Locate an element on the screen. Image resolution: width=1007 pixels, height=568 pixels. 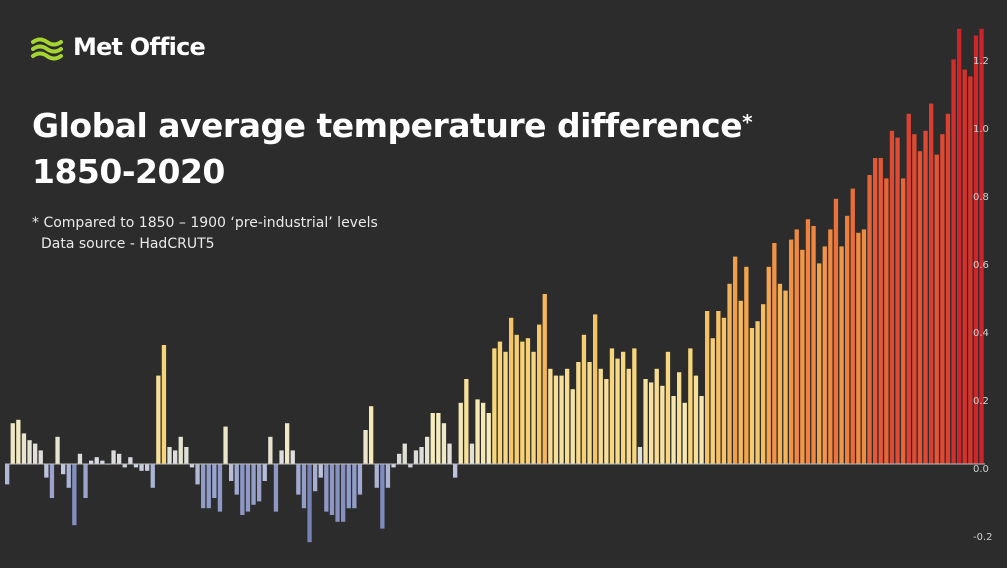
bar-1913 is located at coordinates (360, 479).